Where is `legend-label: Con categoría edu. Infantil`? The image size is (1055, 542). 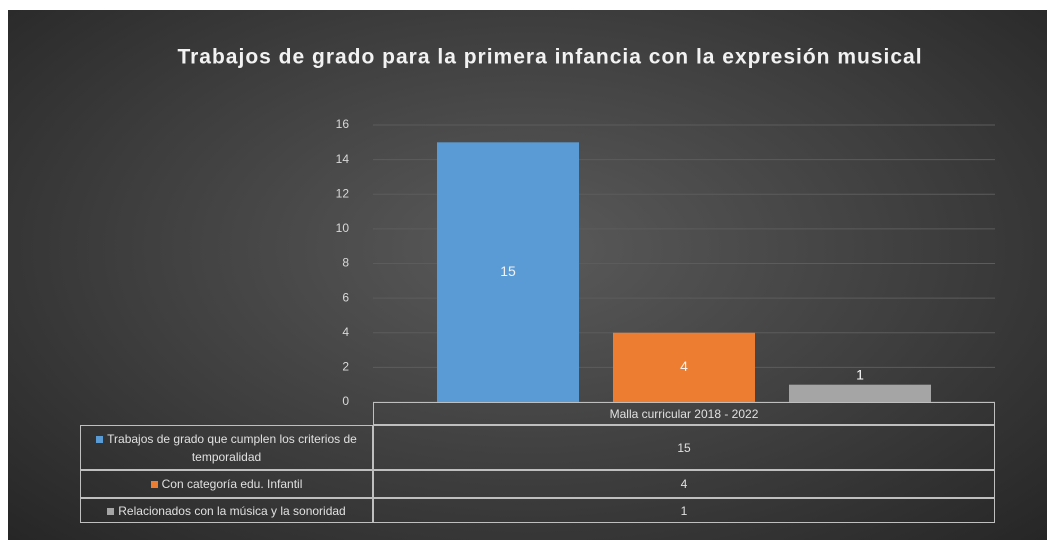 legend-label: Con categoría edu. Infantil is located at coordinates (232, 484).